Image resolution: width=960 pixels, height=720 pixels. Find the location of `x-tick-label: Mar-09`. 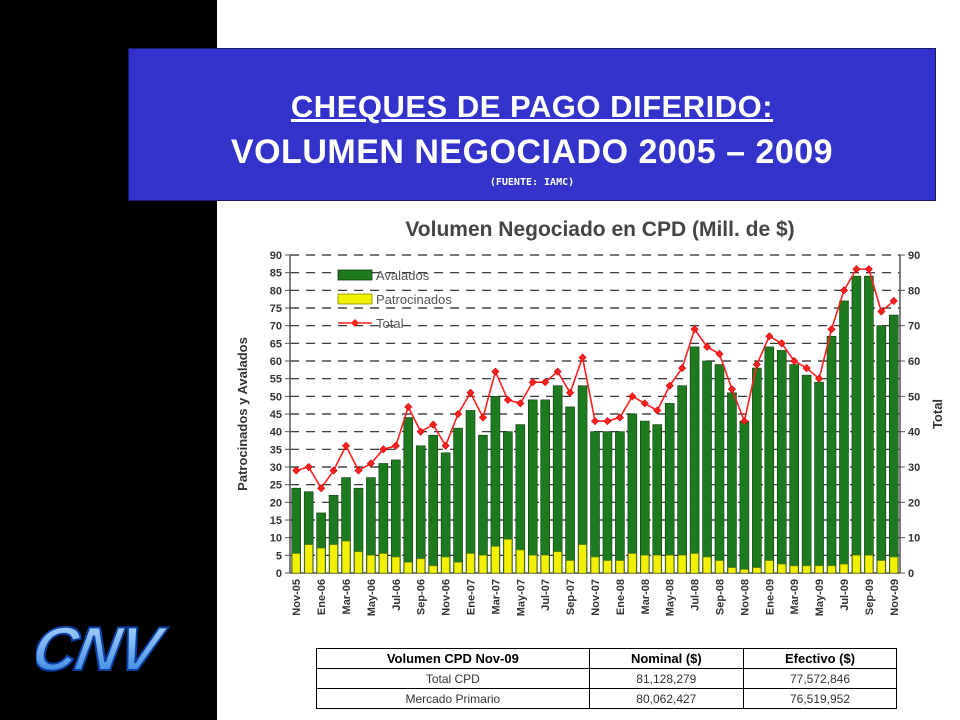

x-tick-label: Mar-09 is located at coordinates (795, 596).